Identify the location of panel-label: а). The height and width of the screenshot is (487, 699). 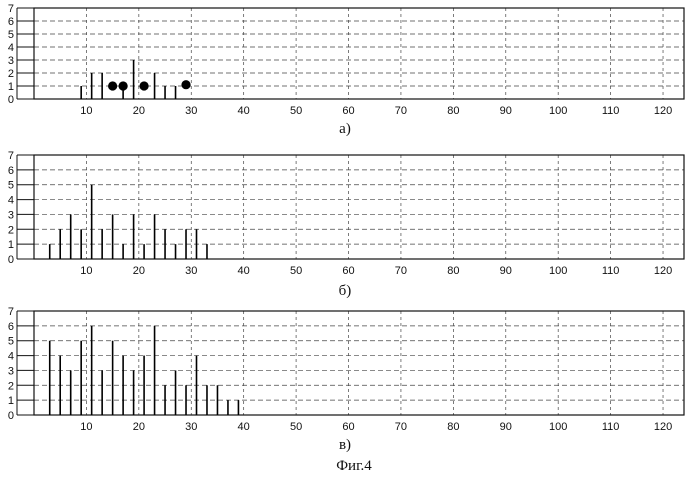
(345, 129).